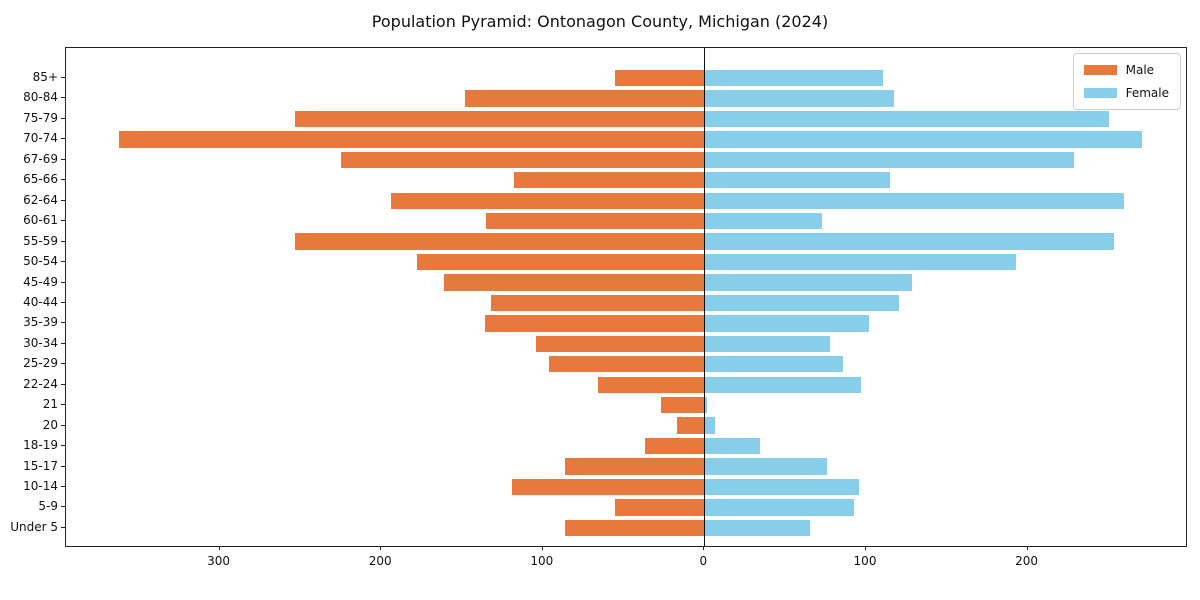 The height and width of the screenshot is (600, 1200). Describe the element at coordinates (34, 526) in the screenshot. I see `y-tick-label-Under 5: Under 5` at that location.